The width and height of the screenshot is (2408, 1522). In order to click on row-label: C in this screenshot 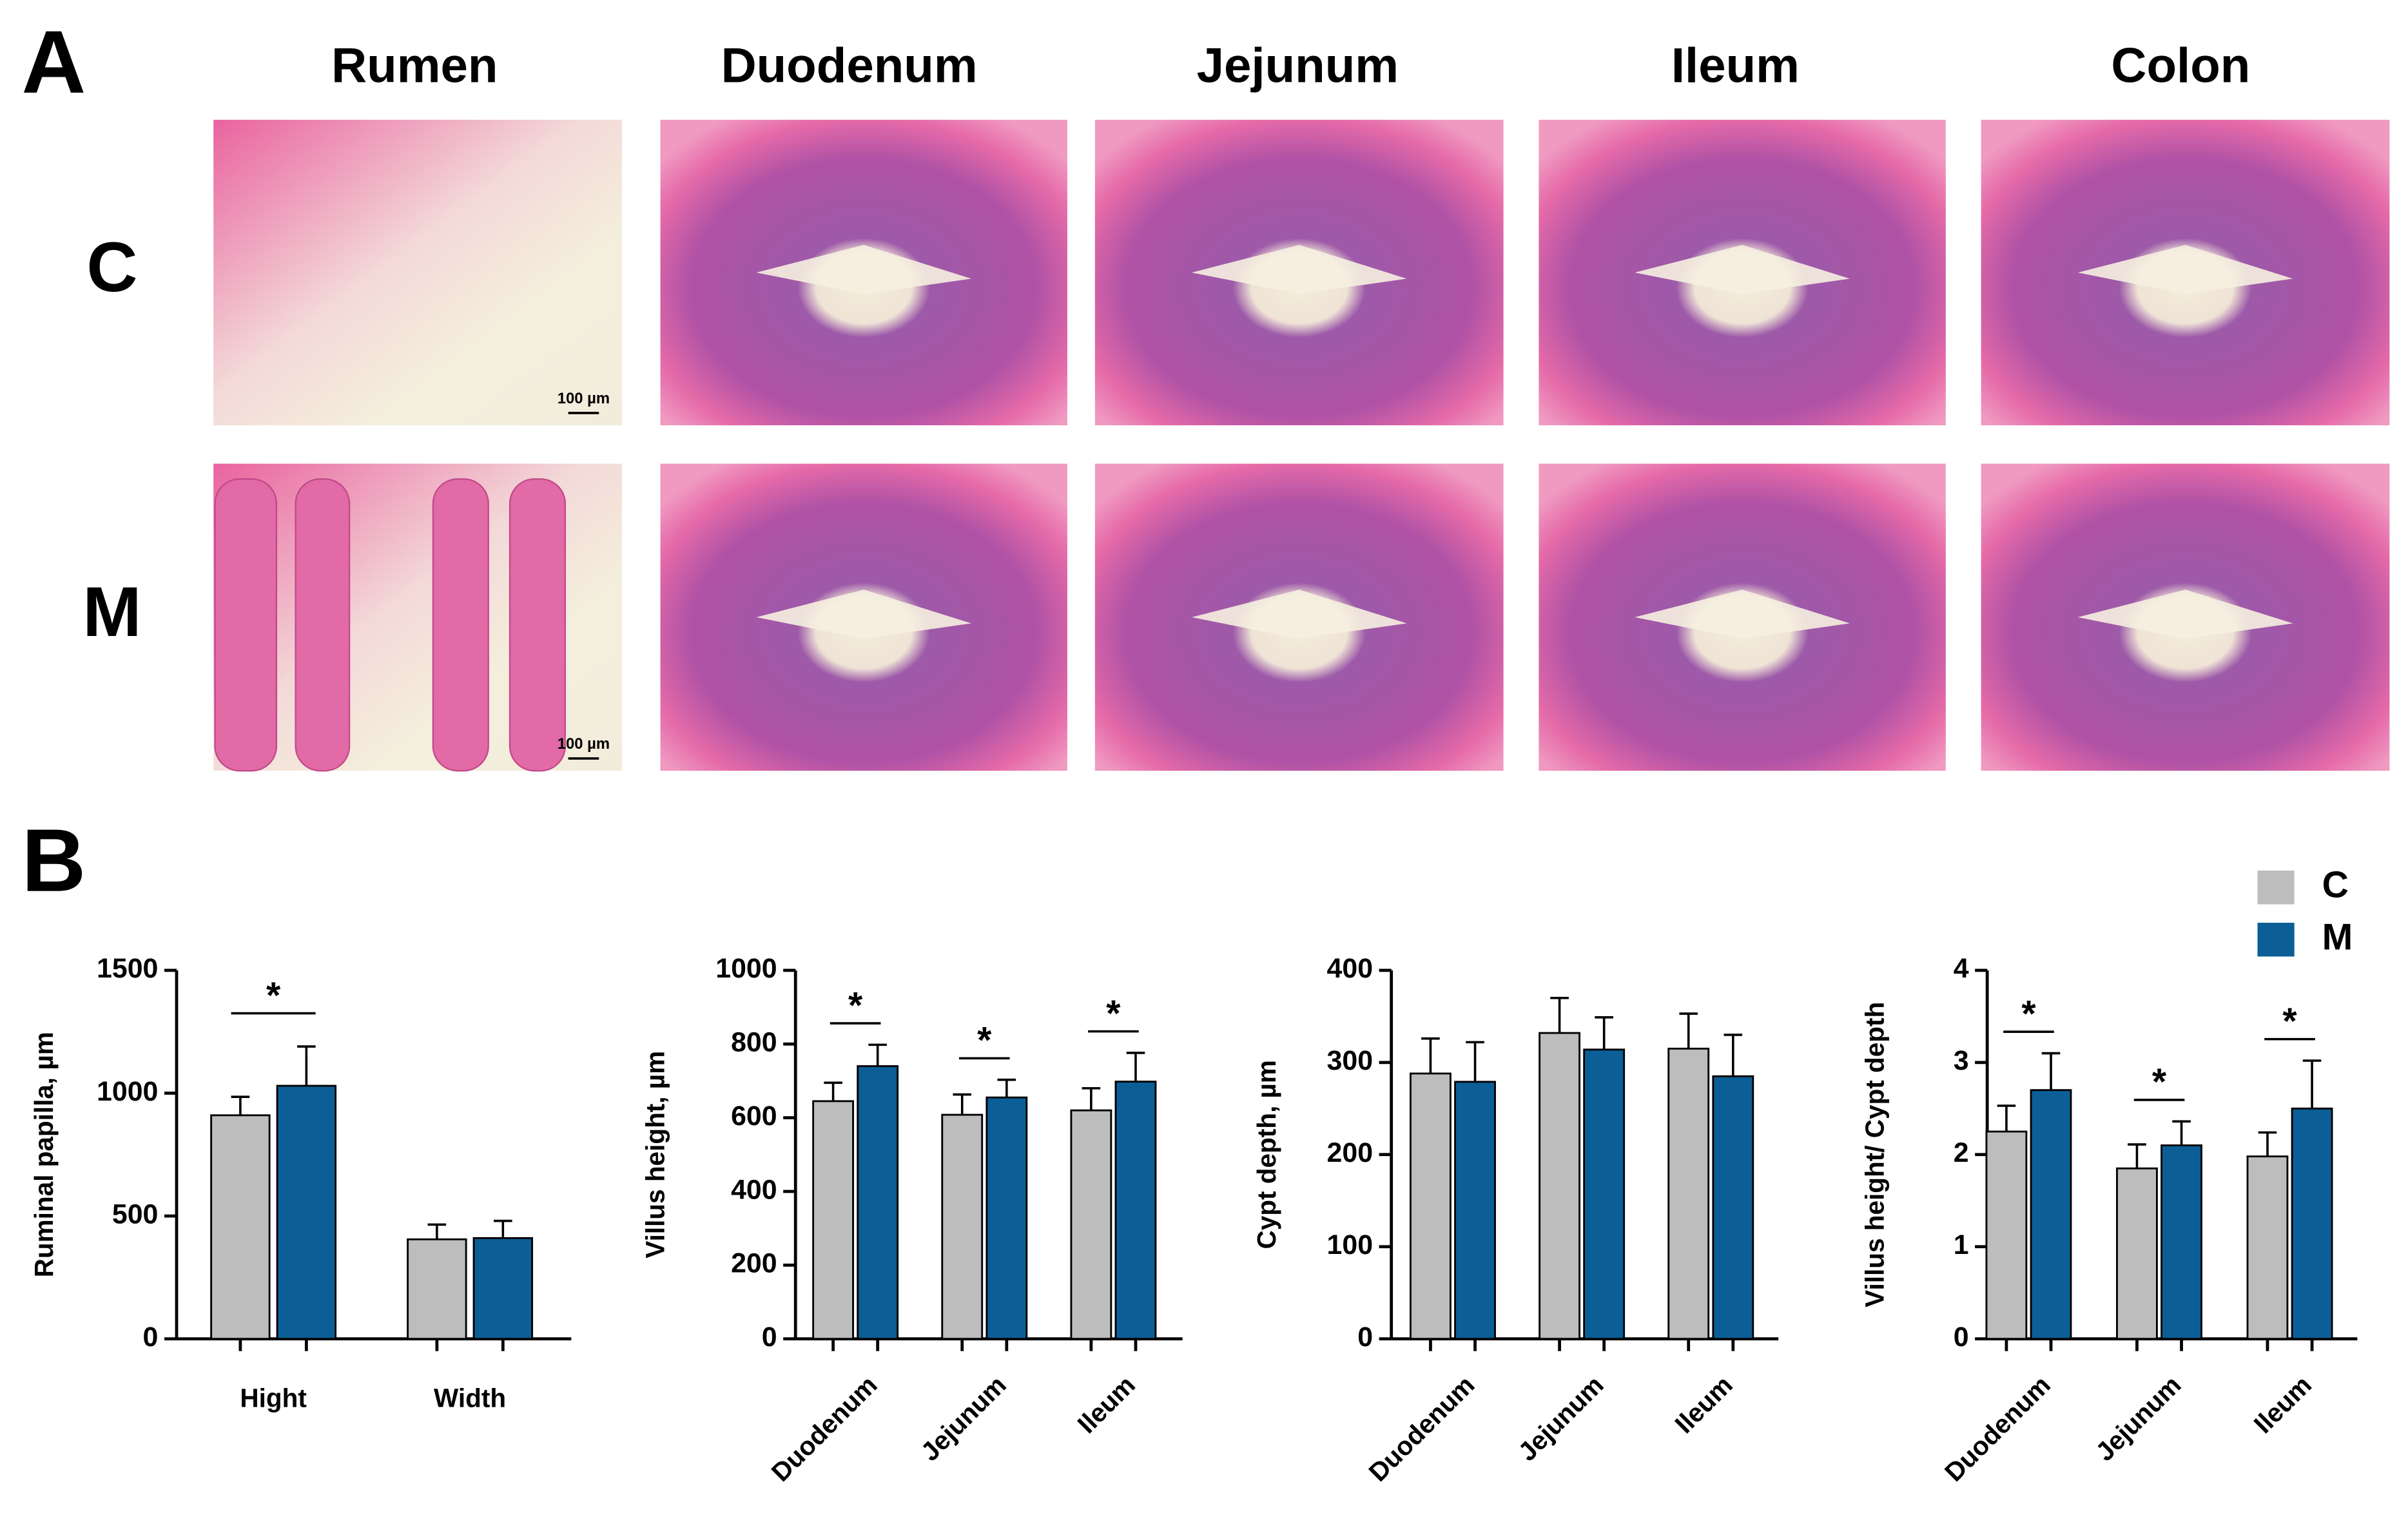, I will do `click(111, 267)`.